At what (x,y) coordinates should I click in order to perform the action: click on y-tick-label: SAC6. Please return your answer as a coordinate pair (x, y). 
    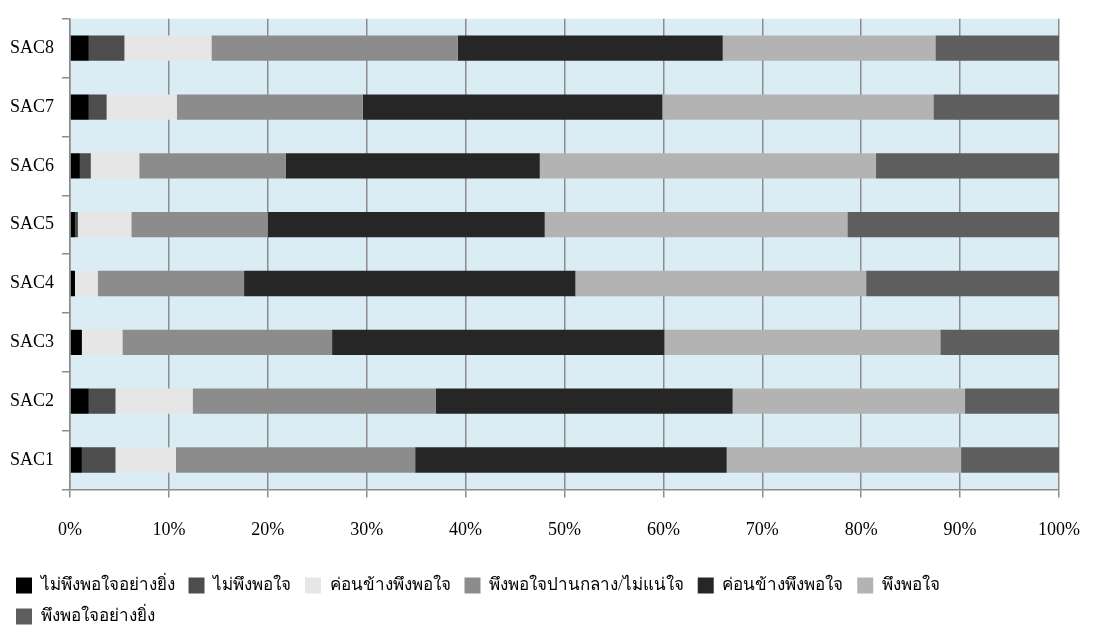
    Looking at the image, I should click on (32, 164).